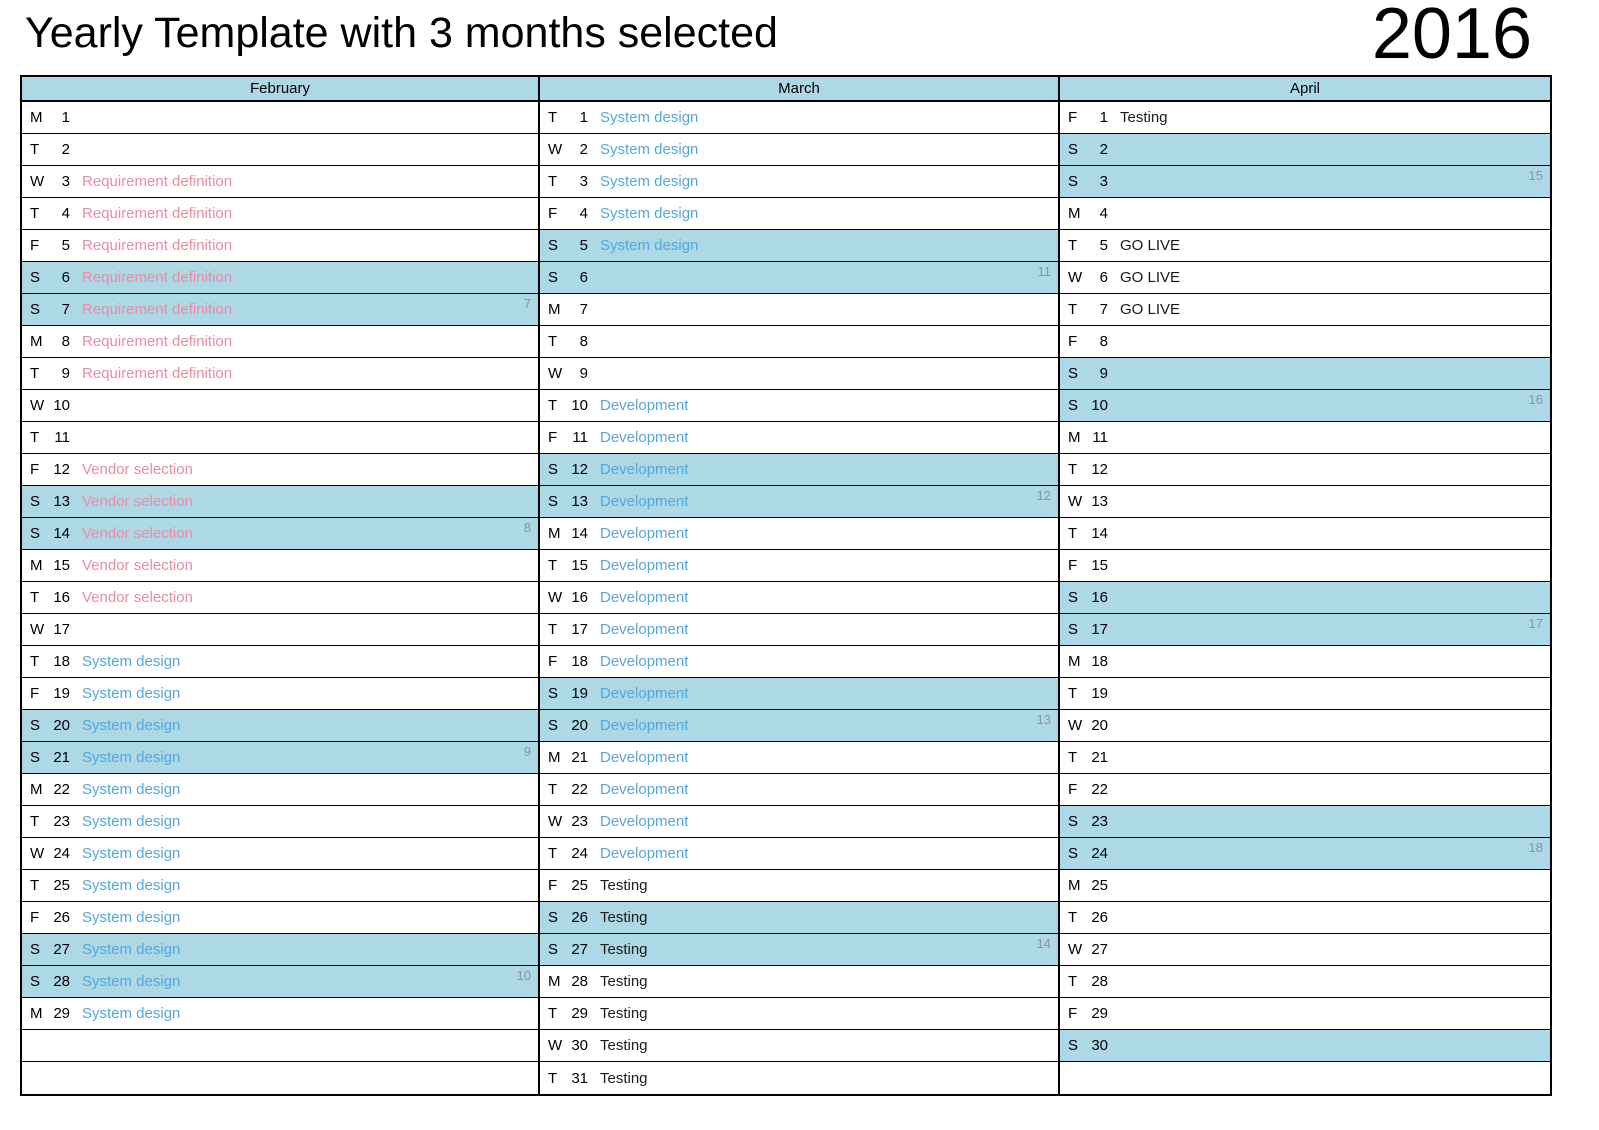 Image resolution: width=1599 pixels, height=1130 pixels. Describe the element at coordinates (1305, 438) in the screenshot. I see `day-row-april-11: M 11` at that location.